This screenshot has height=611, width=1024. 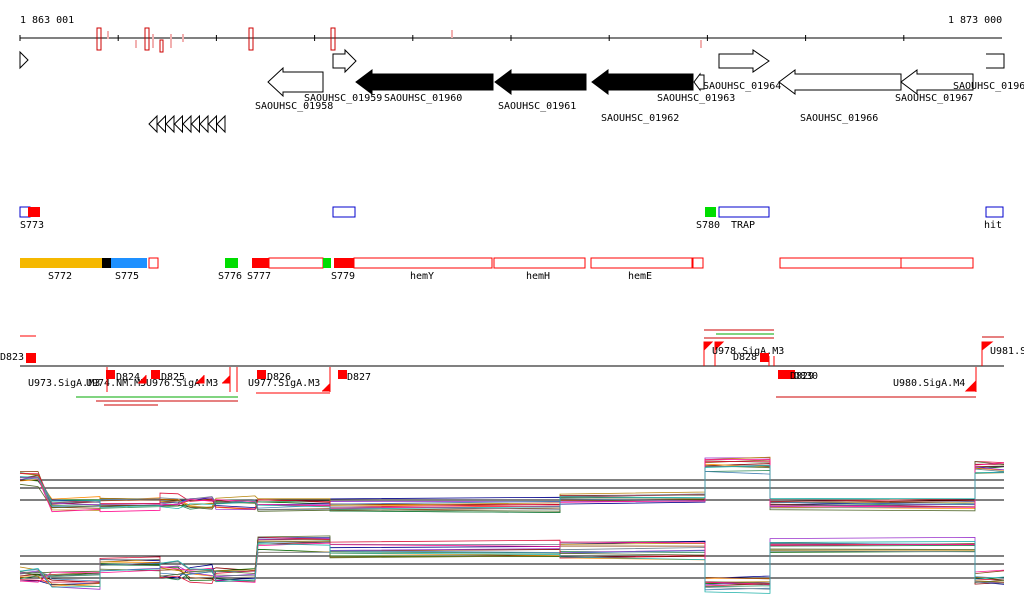 I want to click on feature-block-heme, so click(x=641, y=263).